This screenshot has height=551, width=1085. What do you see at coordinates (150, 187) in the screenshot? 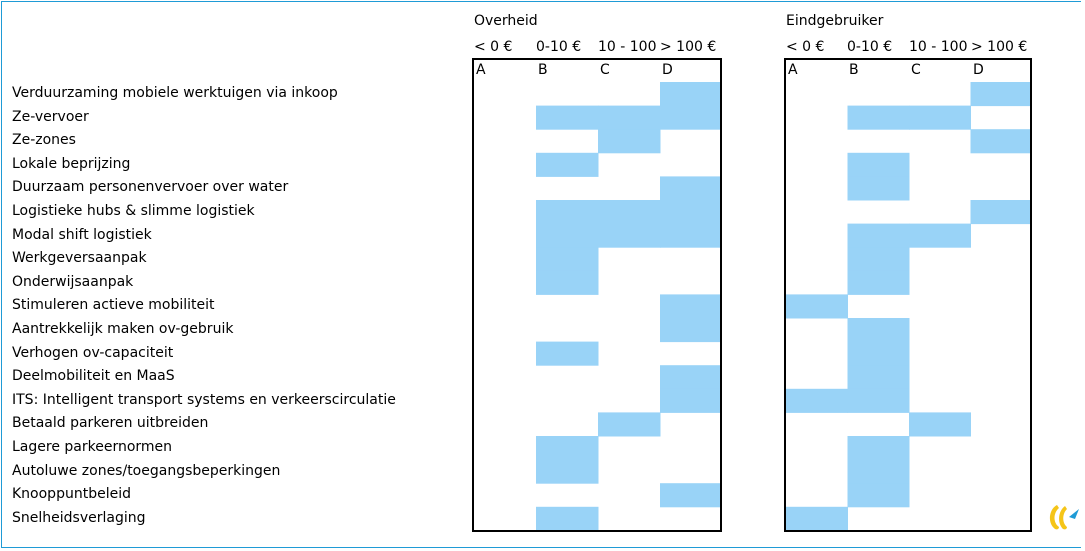
I see `row-label: Duurzaam personenvervoer over water` at bounding box center [150, 187].